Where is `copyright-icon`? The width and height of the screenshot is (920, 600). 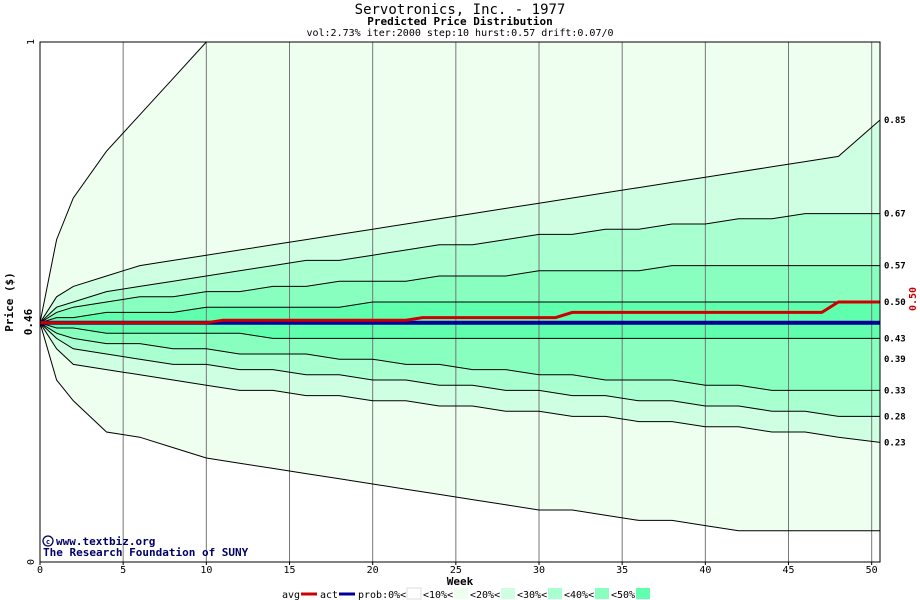
copyright-icon is located at coordinates (48, 541).